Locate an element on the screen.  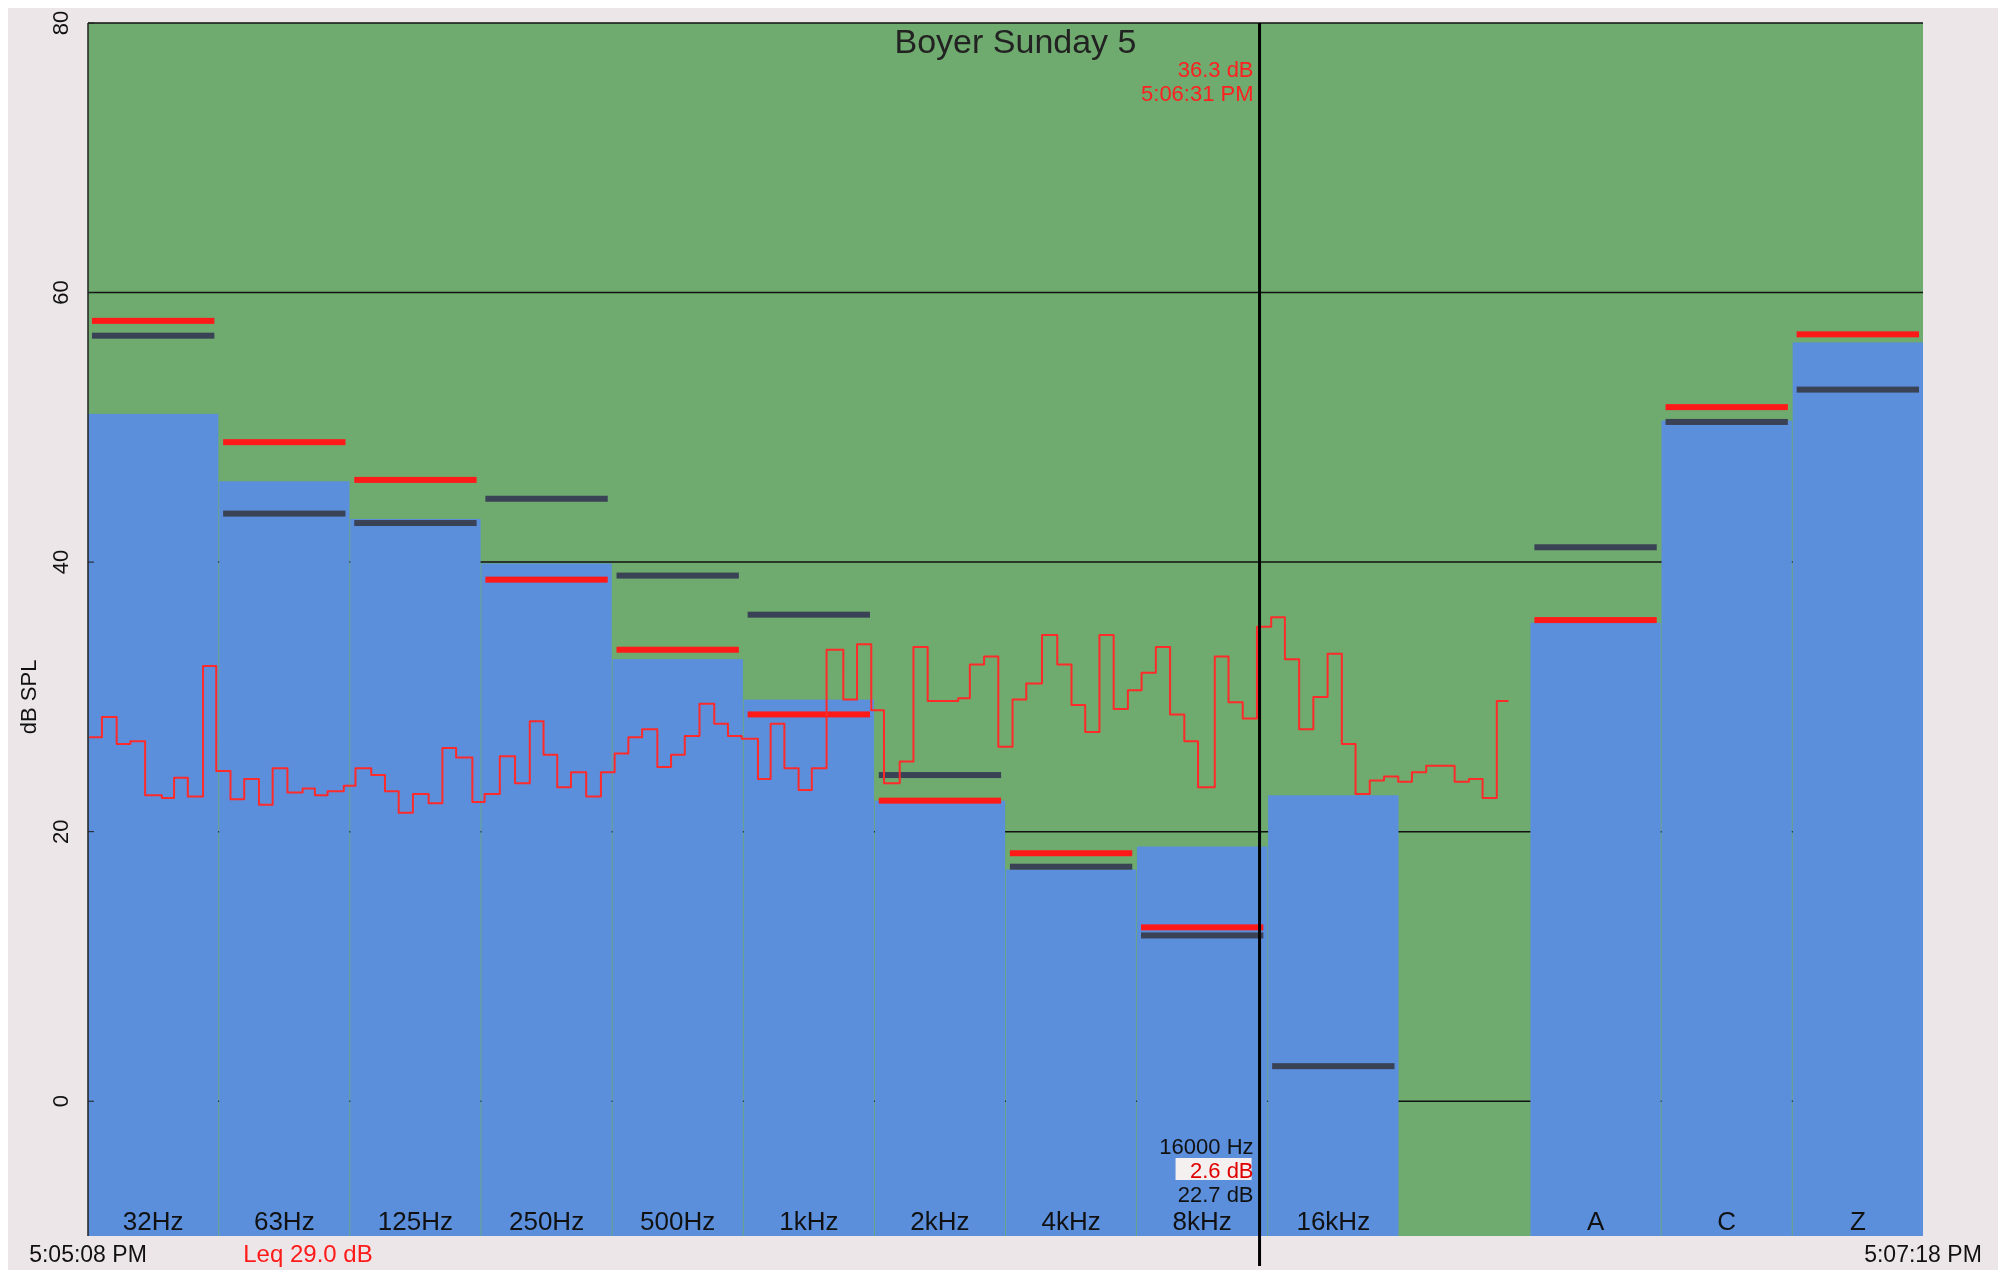
annotation: 22.7 dB is located at coordinates (1215, 1194).